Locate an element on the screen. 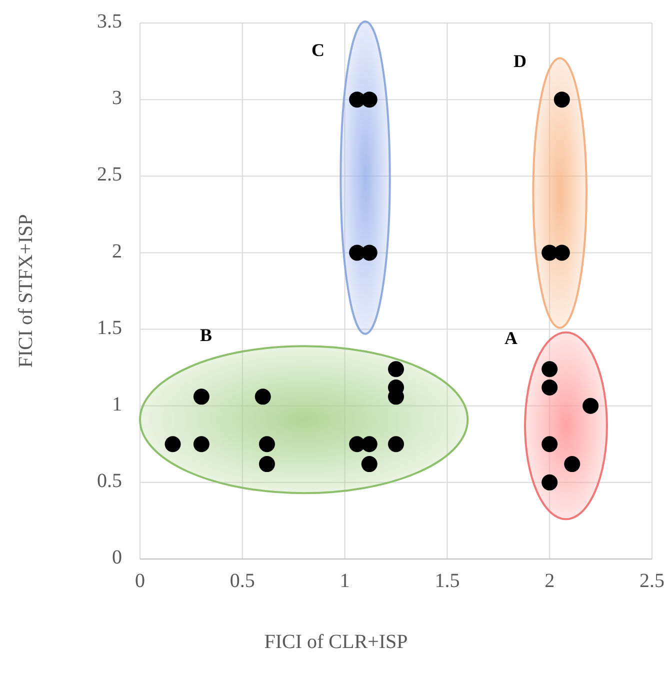  x-tick-label: 1.5 is located at coordinates (447, 581).